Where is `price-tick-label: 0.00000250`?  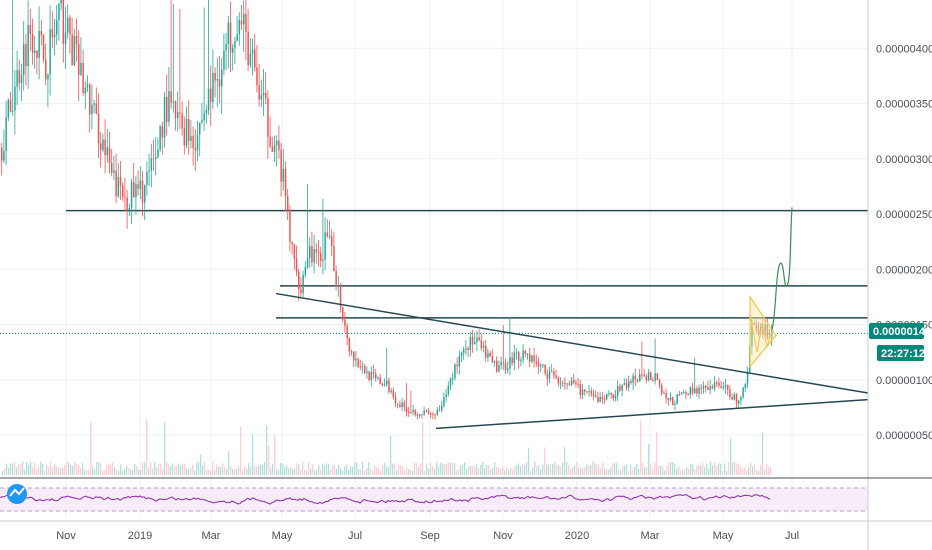 price-tick-label: 0.00000250 is located at coordinates (904, 215).